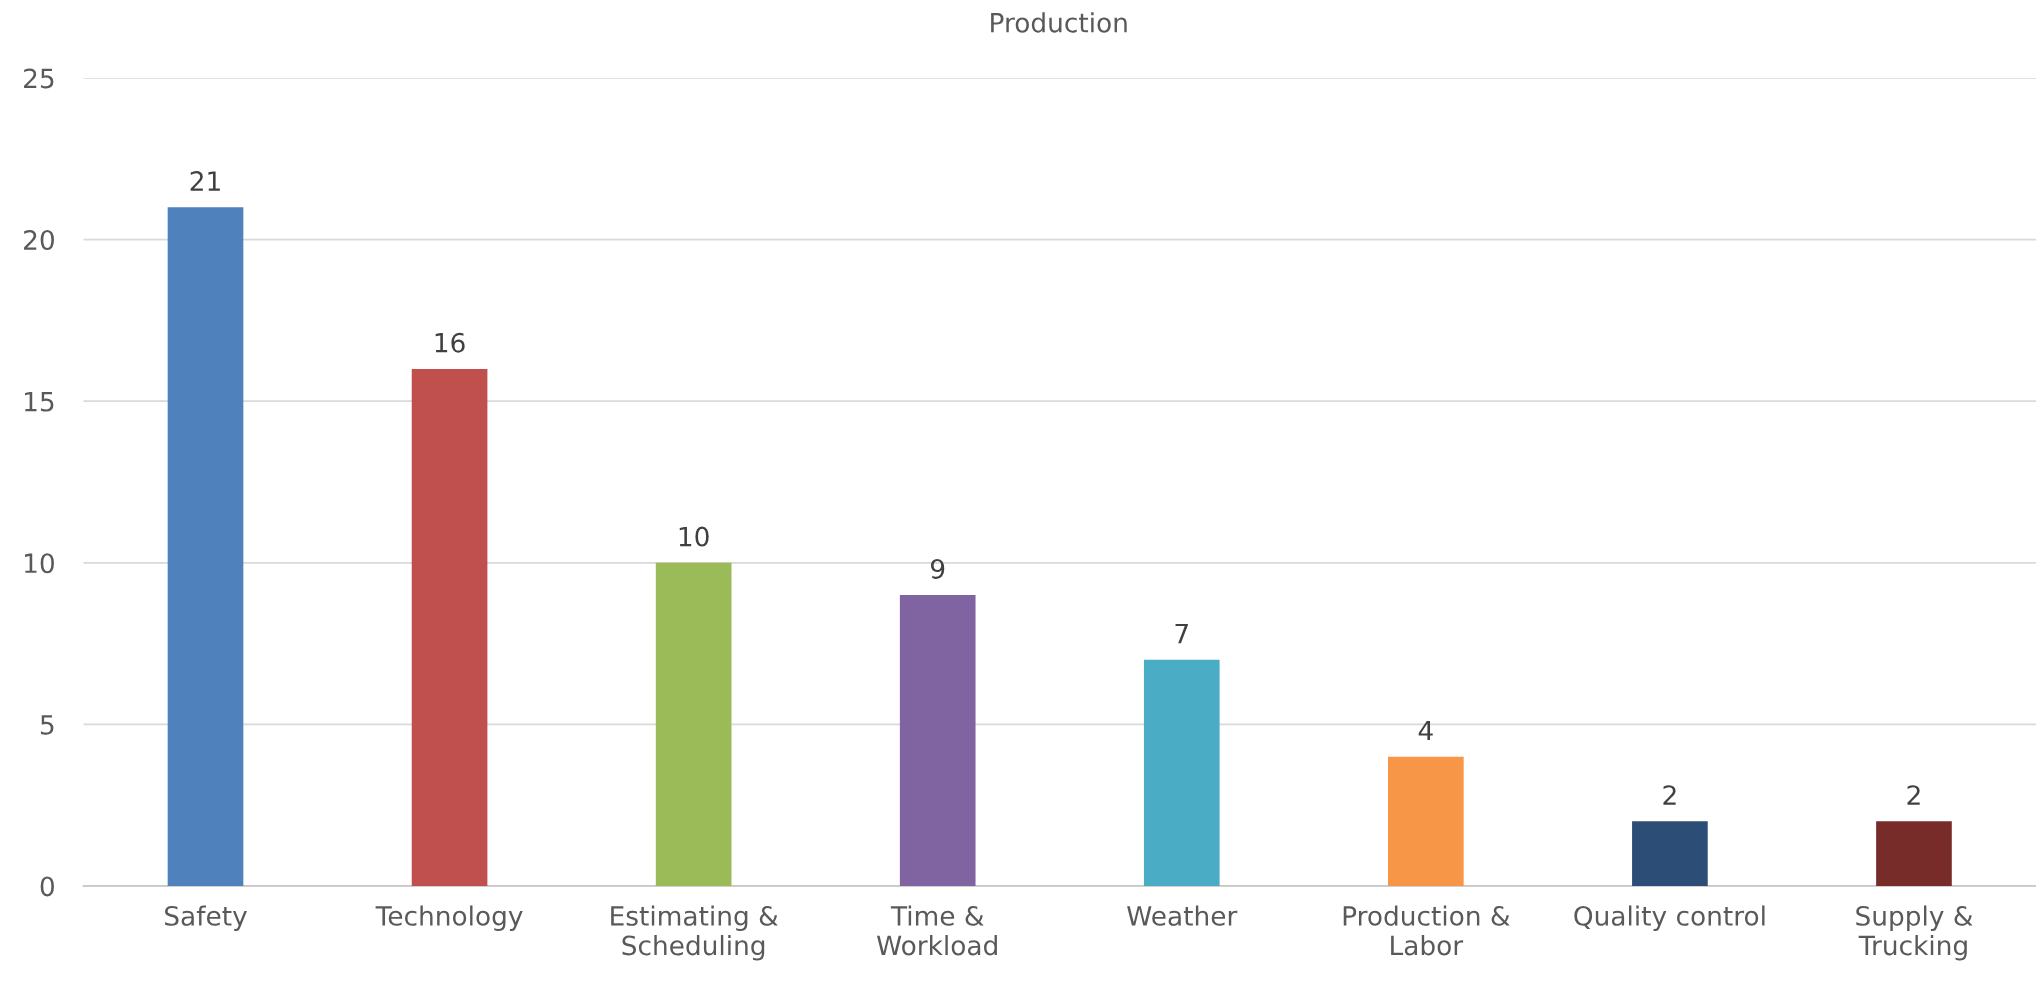 This screenshot has width=2036, height=1000. I want to click on data-label: 10, so click(694, 536).